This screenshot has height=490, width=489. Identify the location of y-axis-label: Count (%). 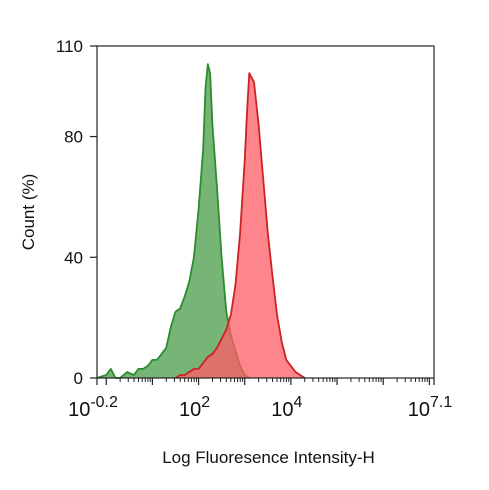
(28, 212).